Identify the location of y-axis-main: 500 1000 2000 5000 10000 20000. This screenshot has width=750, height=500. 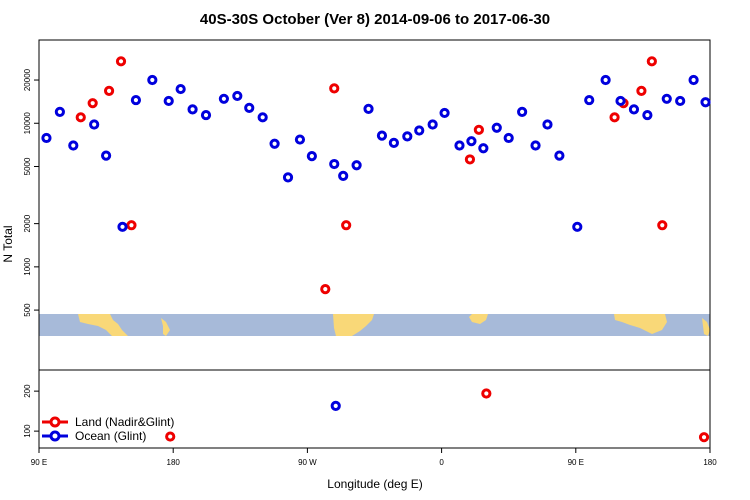
(31, 192).